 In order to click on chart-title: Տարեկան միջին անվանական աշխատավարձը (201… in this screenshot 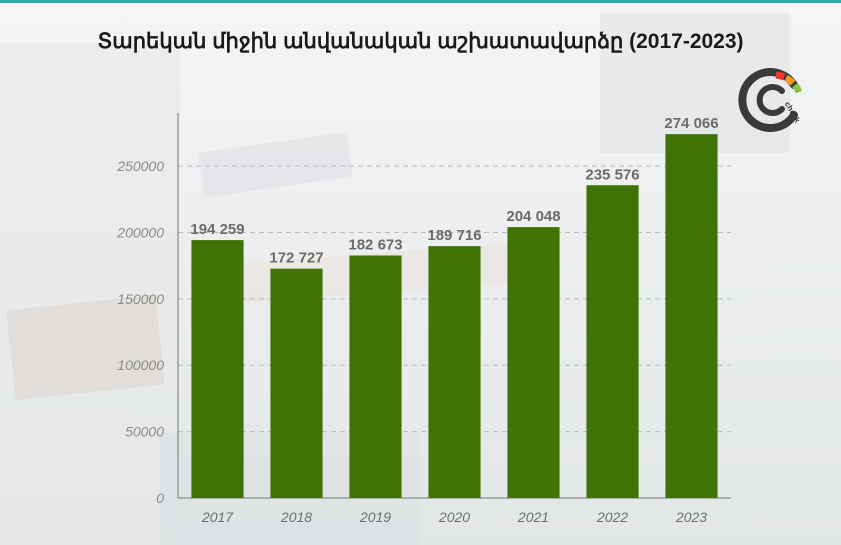, I will do `click(420, 41)`.